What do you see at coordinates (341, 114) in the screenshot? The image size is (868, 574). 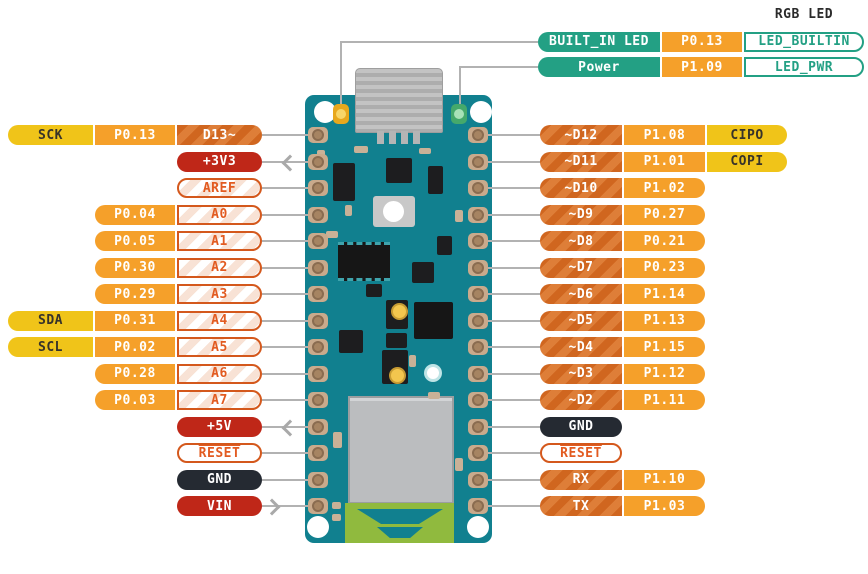 I see `builtin-led` at bounding box center [341, 114].